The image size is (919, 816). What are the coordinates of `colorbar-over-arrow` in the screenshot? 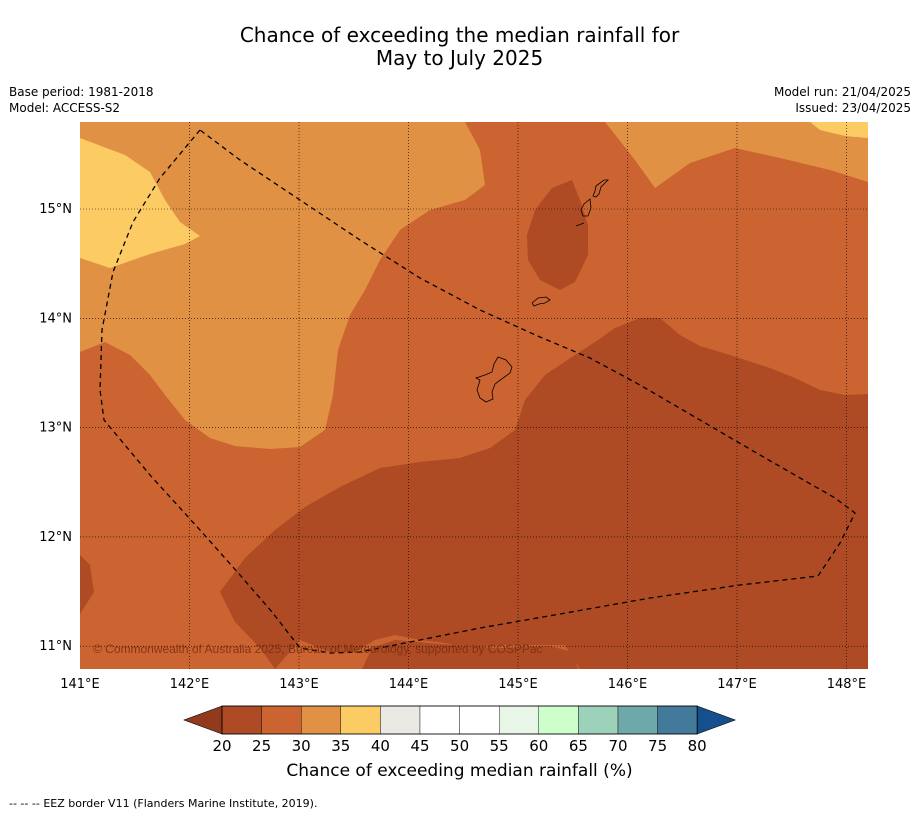 It's located at (716, 720).